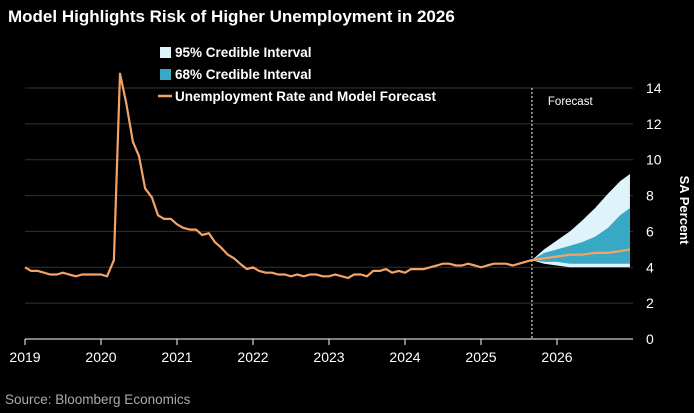 The image size is (694, 413). Describe the element at coordinates (291, 352) in the screenshot. I see `x-axis-ticks: 2019 2020 2021 2022 2023 2024 2025 2026` at that location.